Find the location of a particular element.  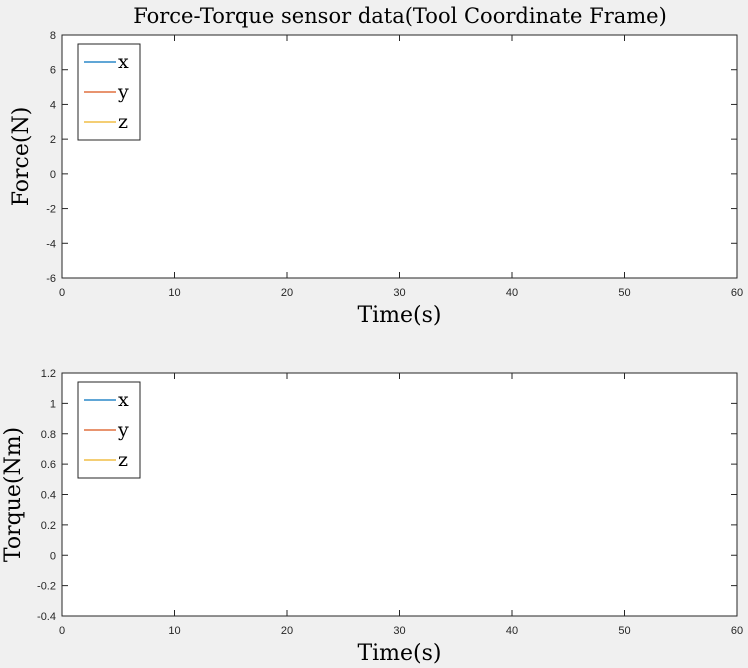

y-tick-label: -0.2 is located at coordinates (46, 587).